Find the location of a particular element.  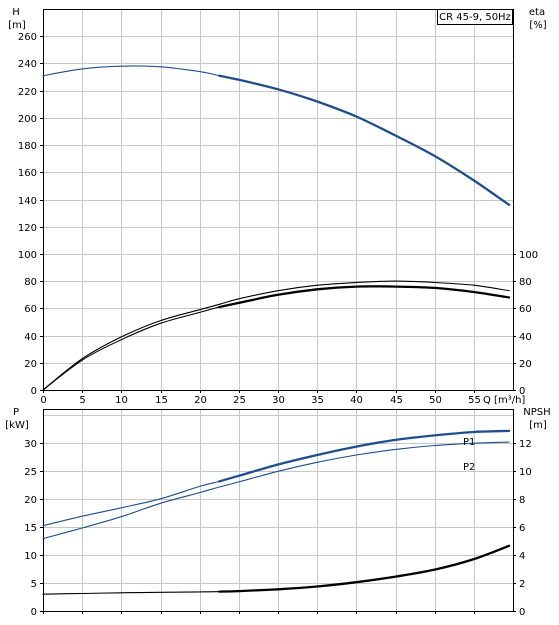

left-tick-label: 10 is located at coordinates (30, 556).